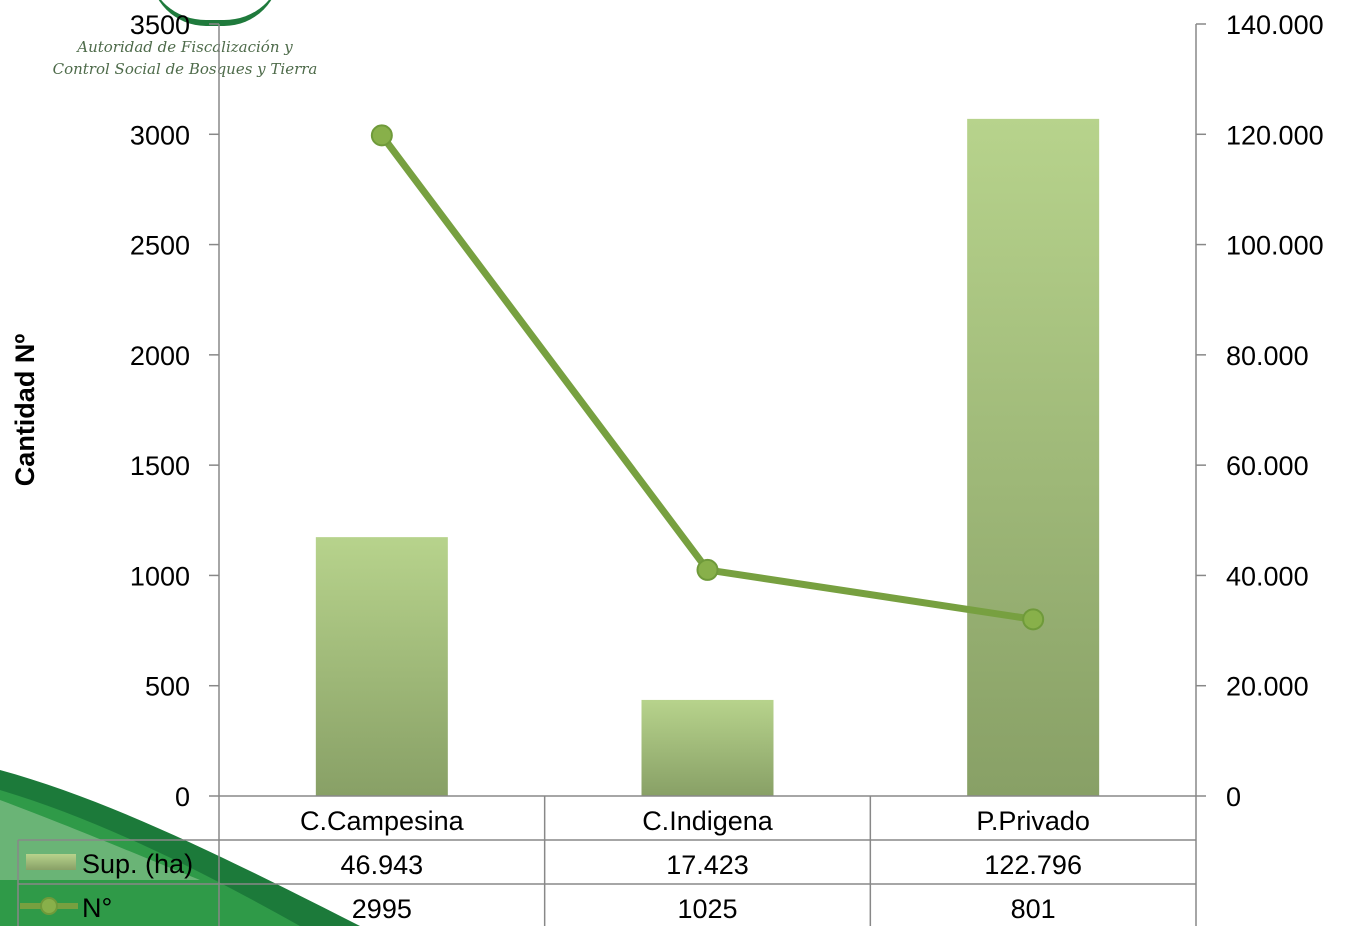 This screenshot has width=1348, height=926. What do you see at coordinates (382, 821) in the screenshot?
I see `category-label: C.Campesina` at bounding box center [382, 821].